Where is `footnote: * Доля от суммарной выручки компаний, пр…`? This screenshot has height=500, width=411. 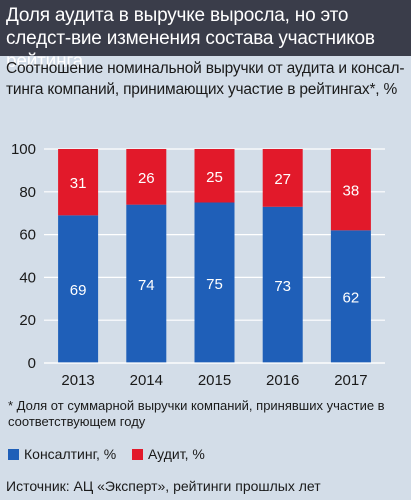
footnote: * Доля от суммарной выручки компаний, пр… is located at coordinates (196, 413).